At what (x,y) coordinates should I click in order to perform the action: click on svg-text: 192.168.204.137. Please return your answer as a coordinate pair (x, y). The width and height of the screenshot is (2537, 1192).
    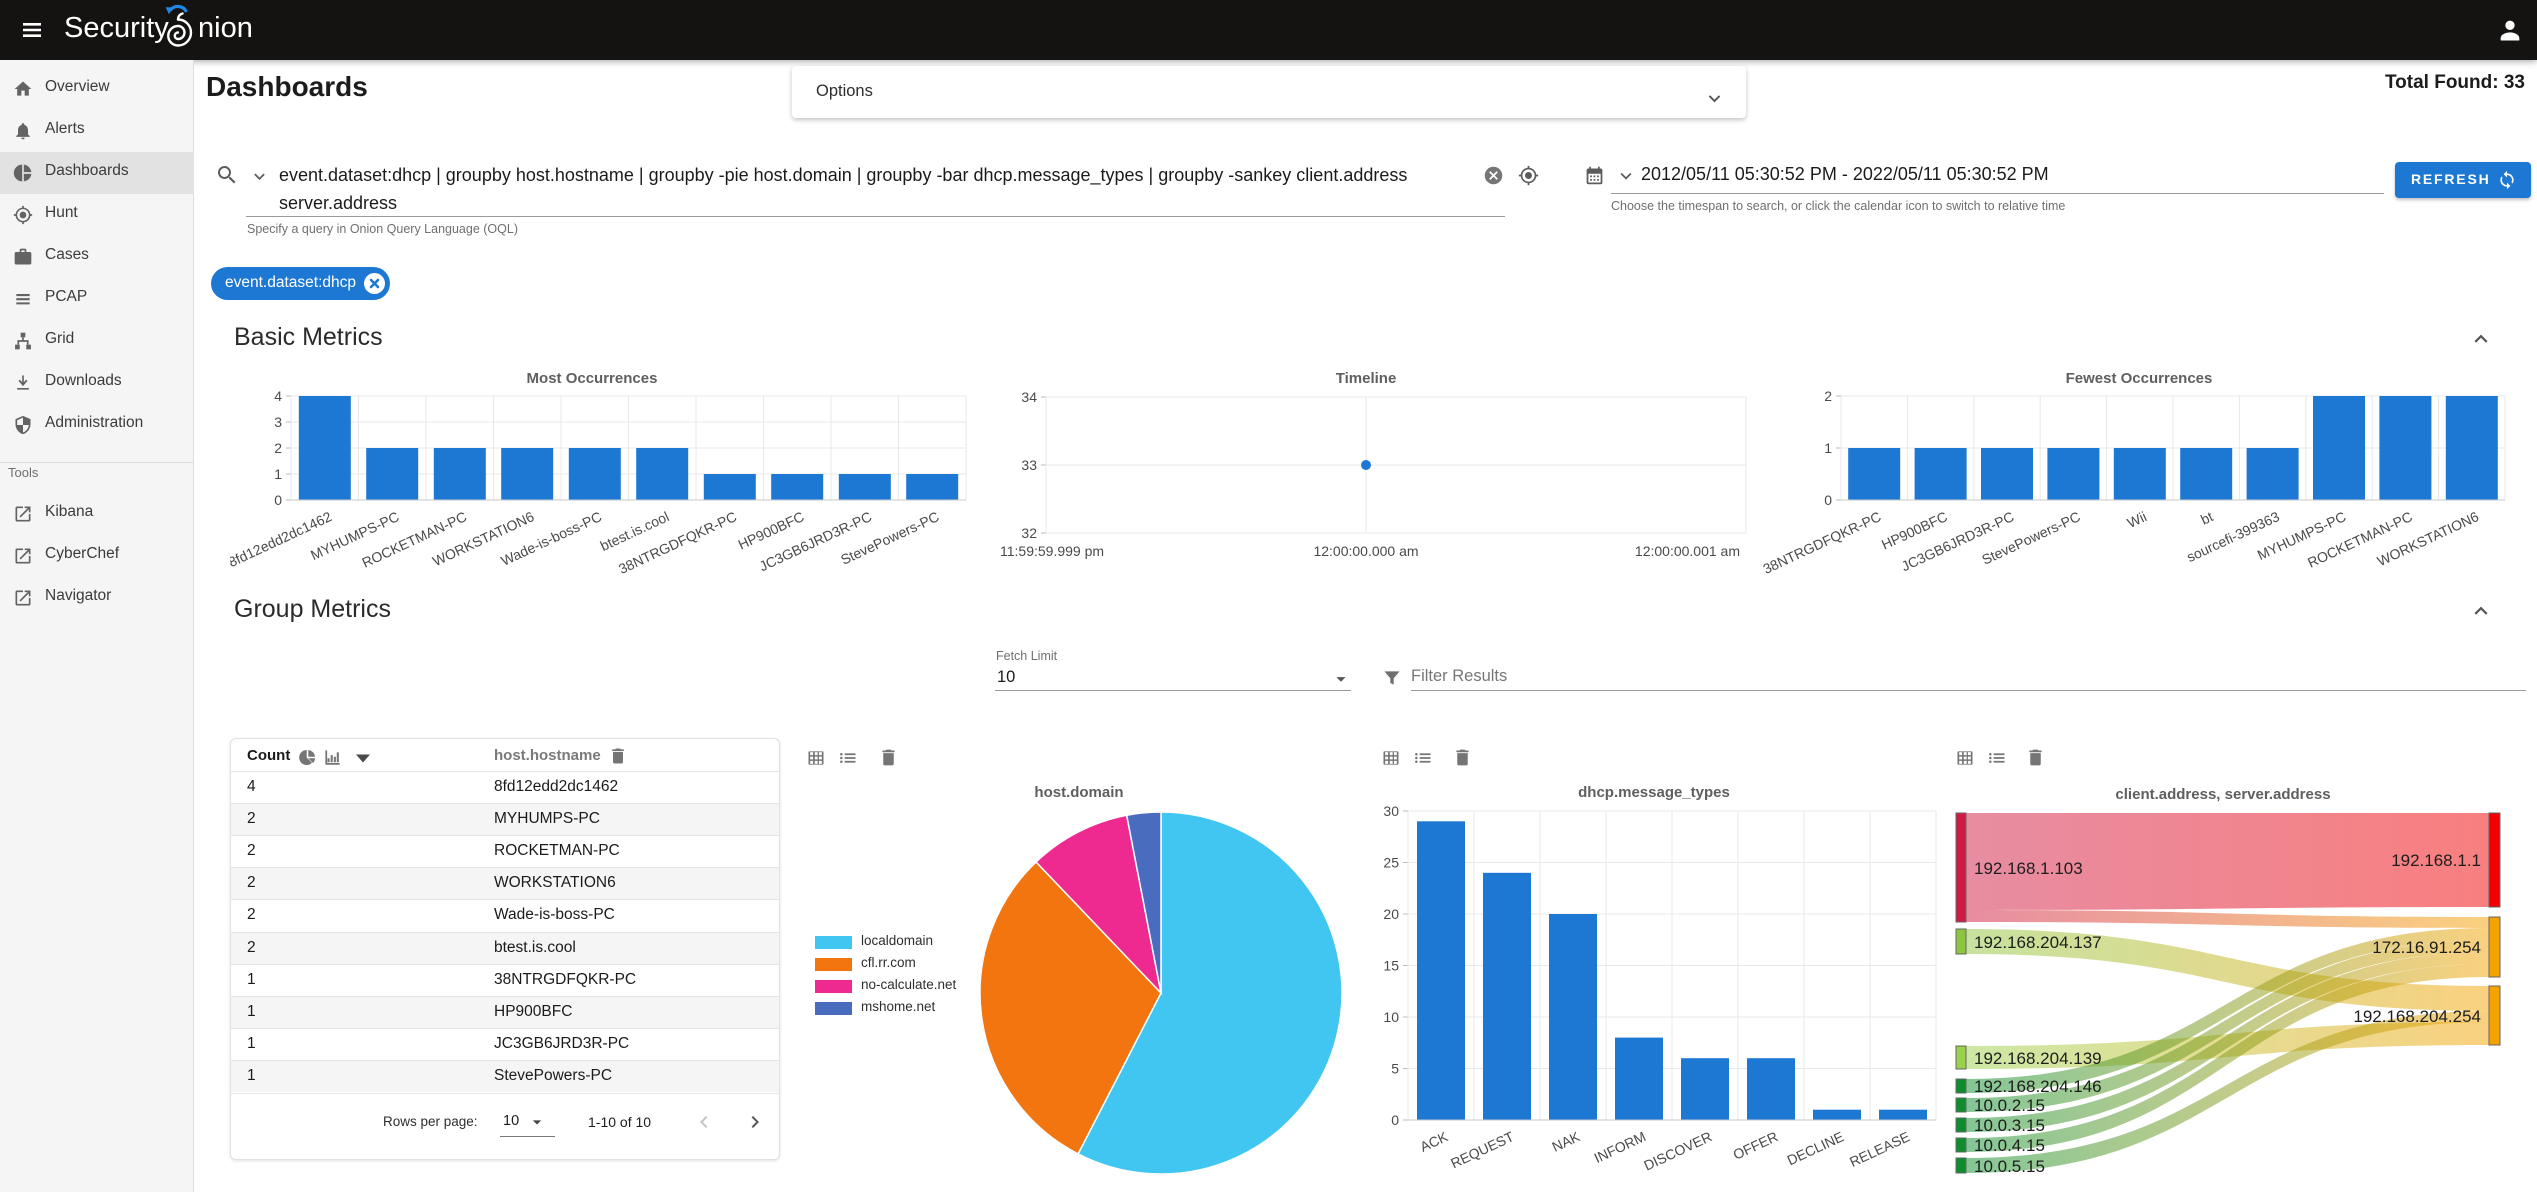
    Looking at the image, I should click on (2038, 942).